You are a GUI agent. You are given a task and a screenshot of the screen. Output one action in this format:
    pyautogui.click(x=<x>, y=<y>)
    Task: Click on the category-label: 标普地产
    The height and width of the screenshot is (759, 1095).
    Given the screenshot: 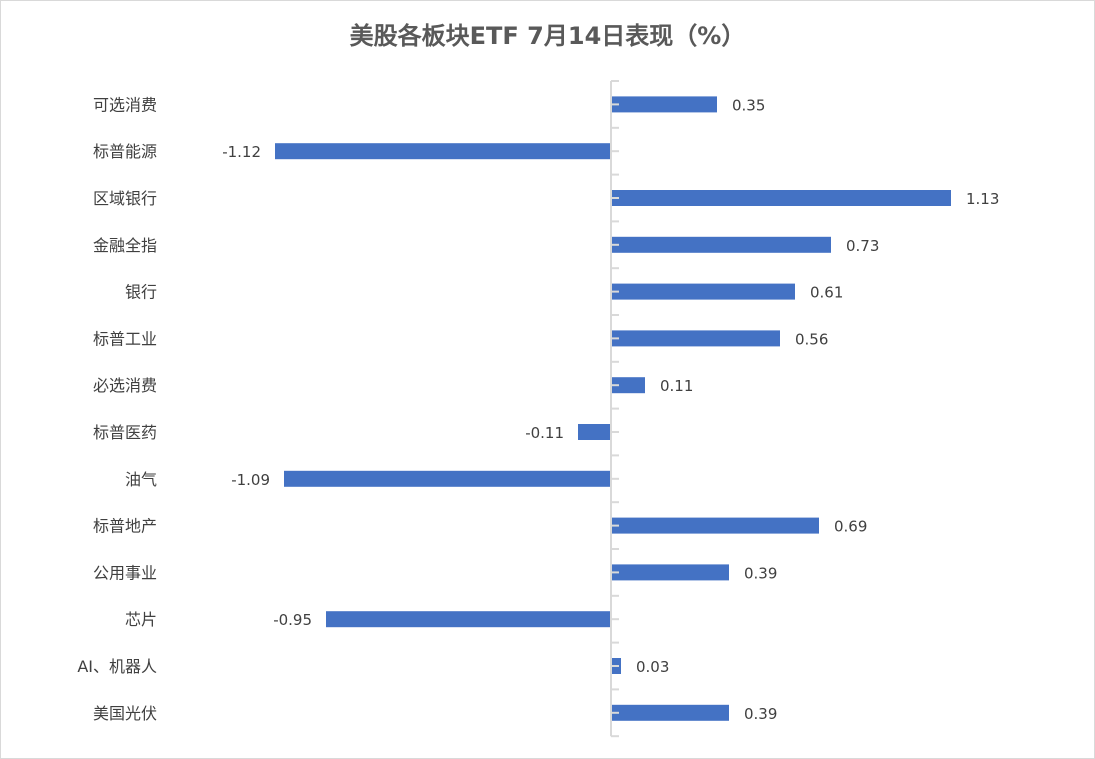 What is the action you would take?
    pyautogui.click(x=125, y=526)
    